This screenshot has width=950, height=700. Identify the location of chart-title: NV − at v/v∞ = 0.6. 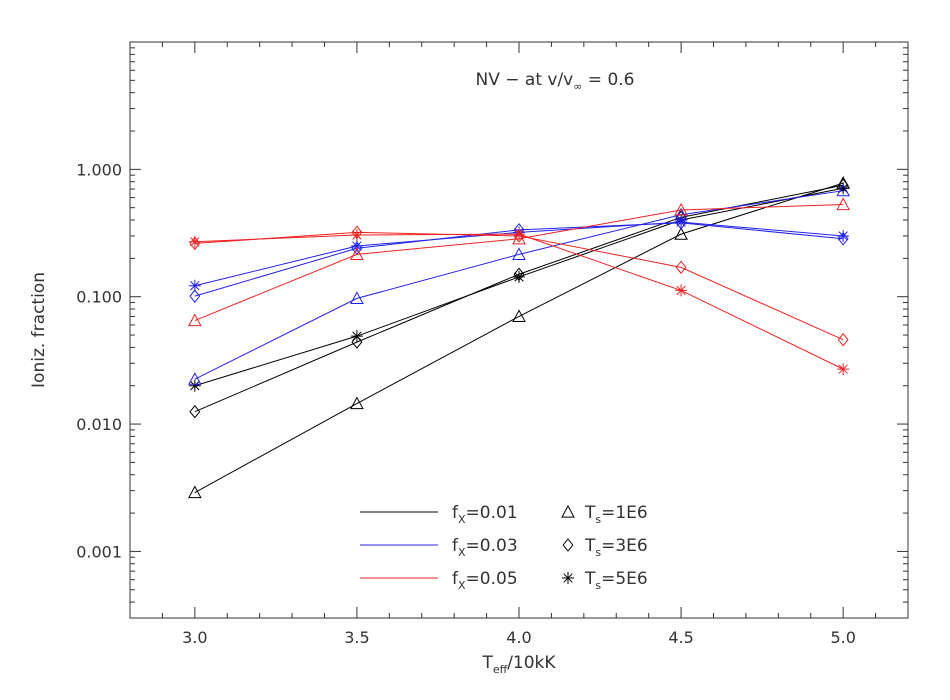
(555, 81).